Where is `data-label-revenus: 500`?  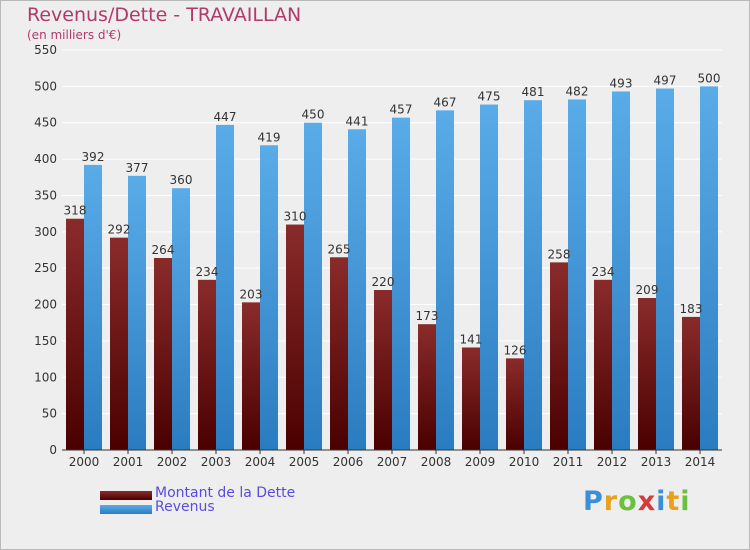
data-label-revenus: 500 is located at coordinates (709, 78).